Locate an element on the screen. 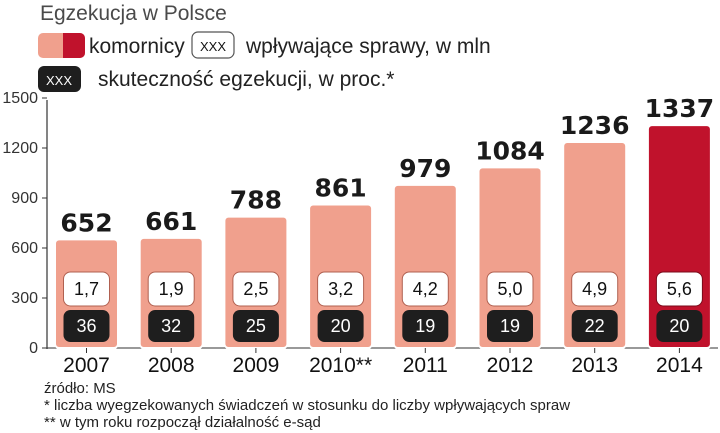  legend-dark-sample: XXX is located at coordinates (59, 80).